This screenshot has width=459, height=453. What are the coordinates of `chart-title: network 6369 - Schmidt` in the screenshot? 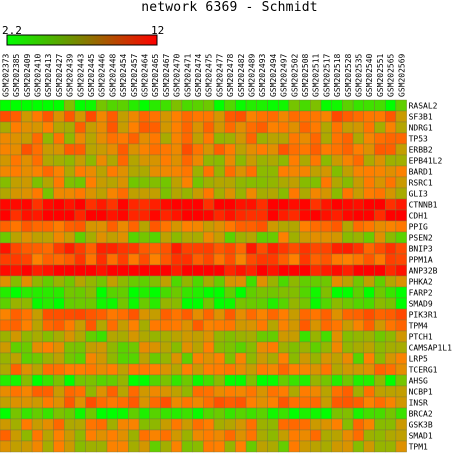 It's located at (229, 7).